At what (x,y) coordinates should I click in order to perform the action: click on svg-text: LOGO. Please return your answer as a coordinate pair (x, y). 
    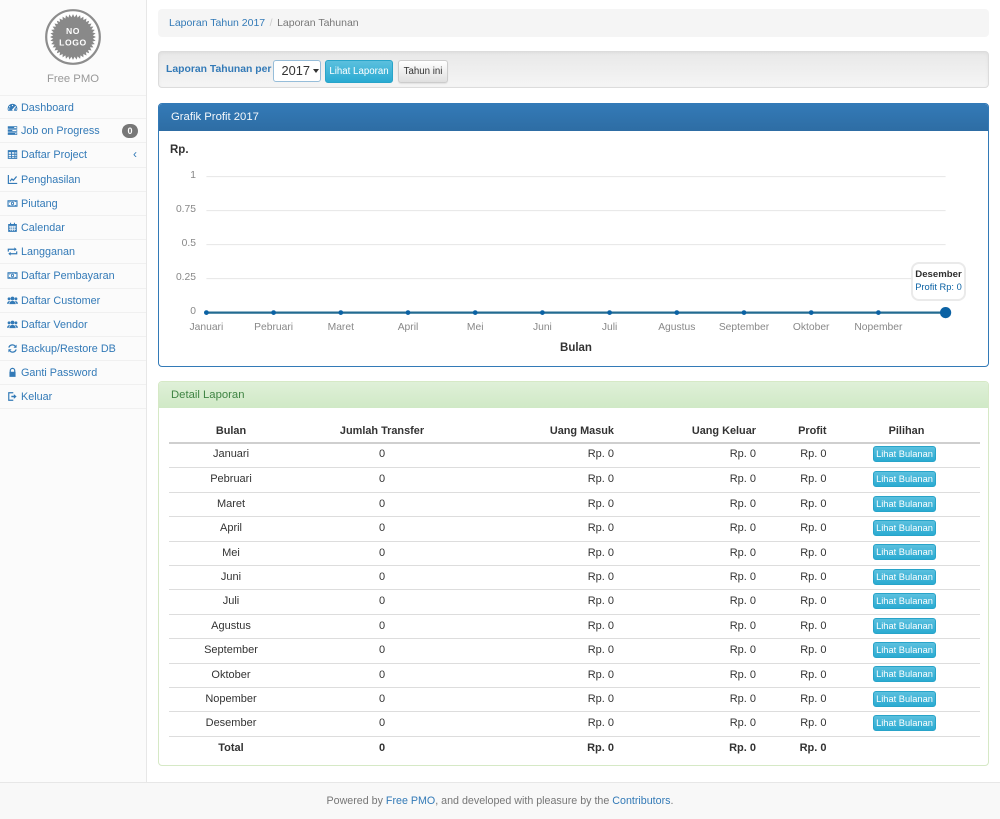
    Looking at the image, I should click on (73, 42).